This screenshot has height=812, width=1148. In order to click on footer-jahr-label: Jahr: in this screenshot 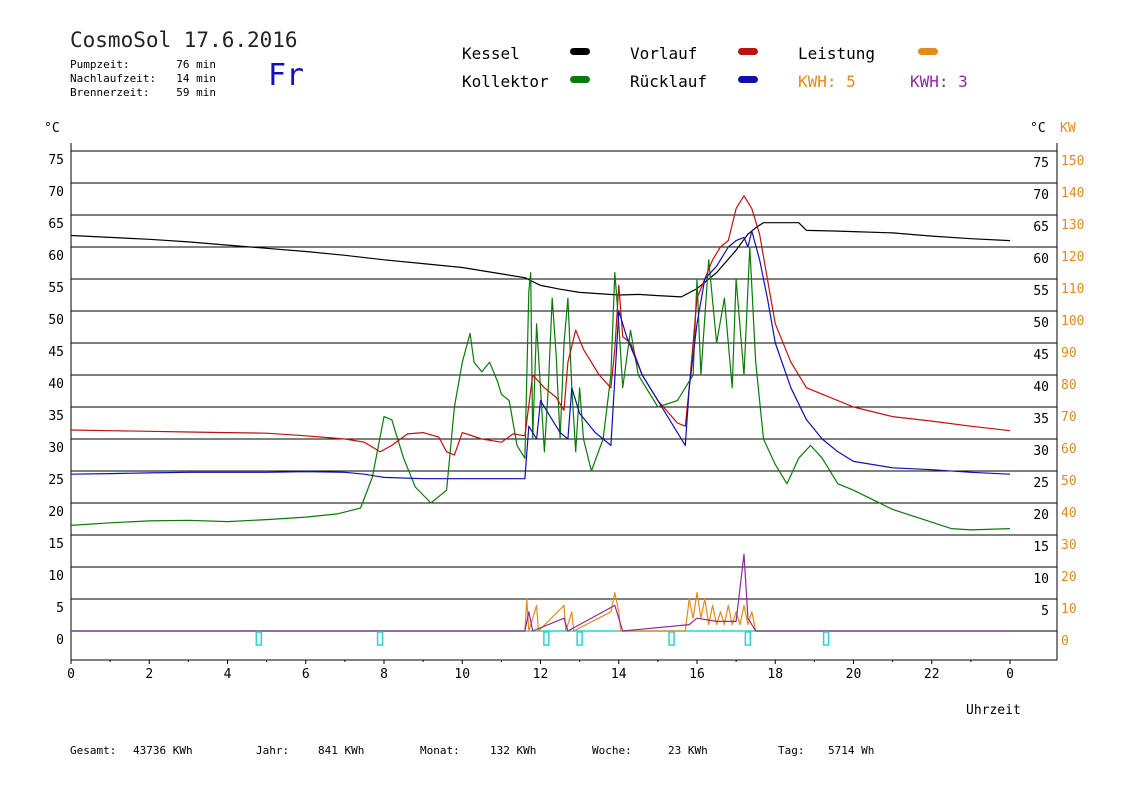, I will do `click(273, 750)`.